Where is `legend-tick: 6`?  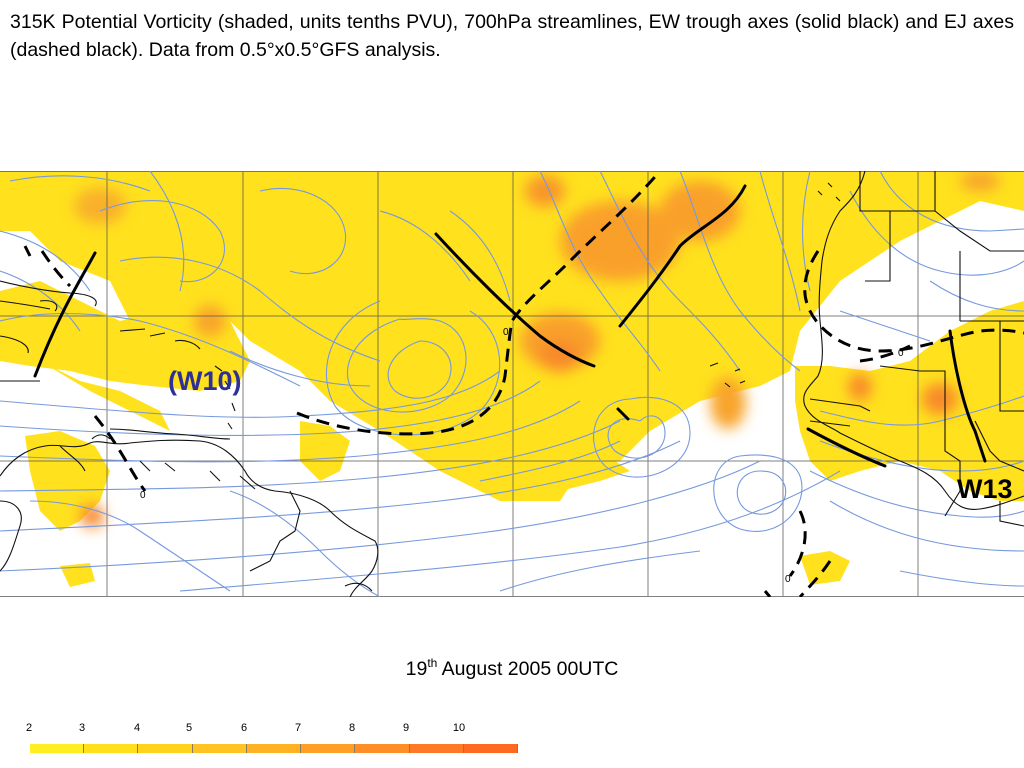 legend-tick: 6 is located at coordinates (244, 728).